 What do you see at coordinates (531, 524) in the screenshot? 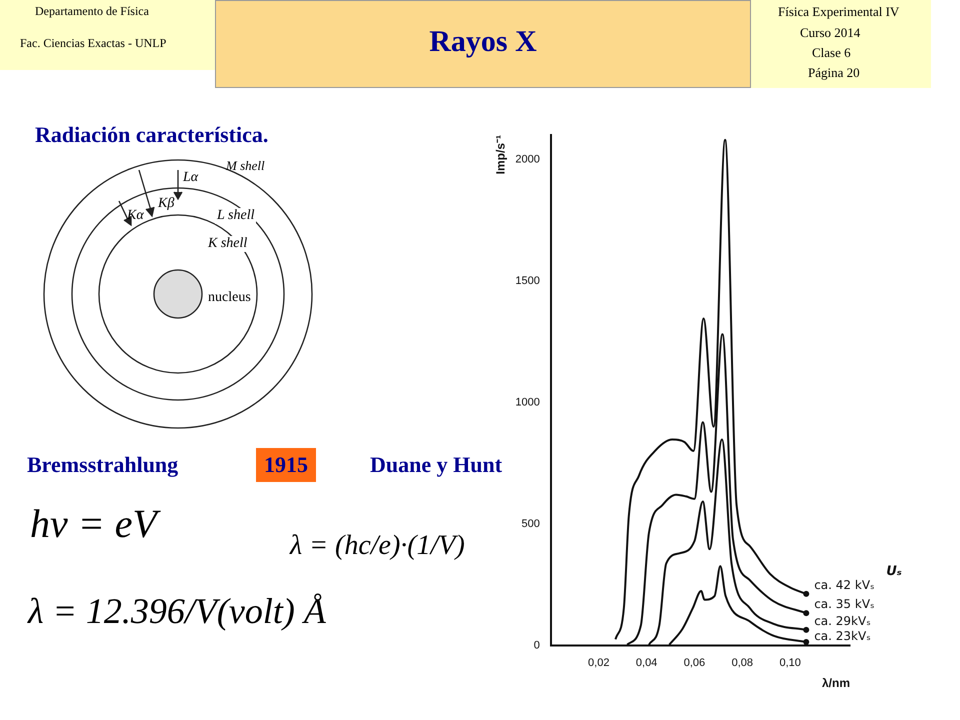
I see `y-tick-label: 500` at bounding box center [531, 524].